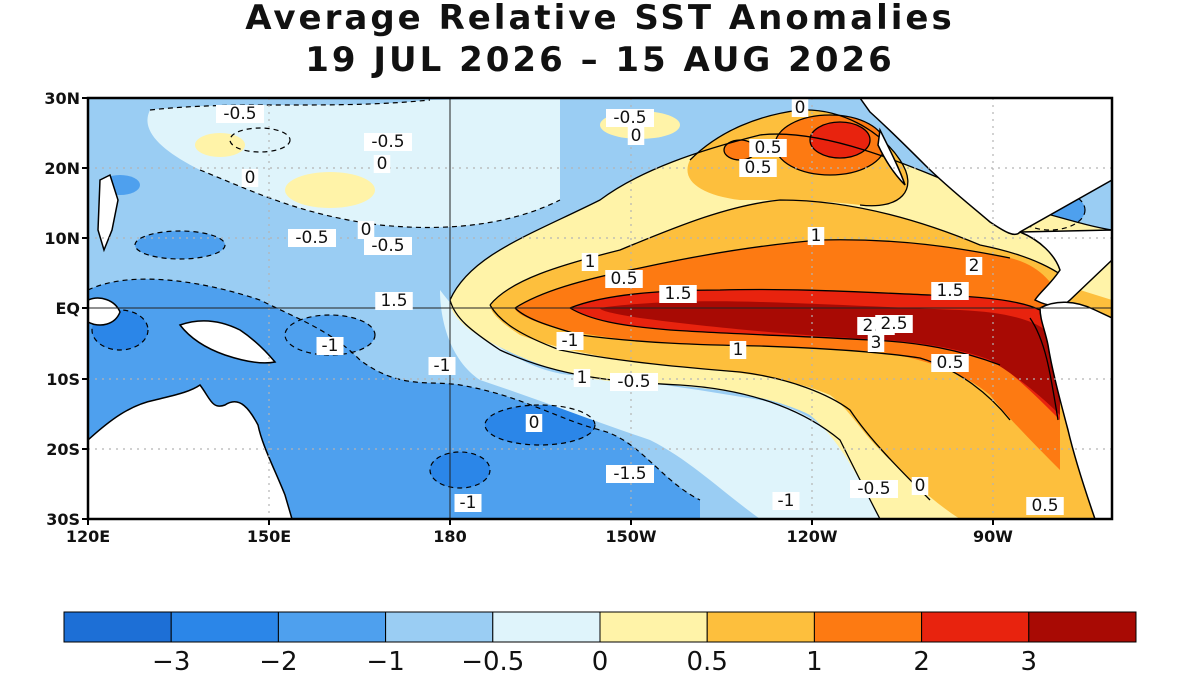  Describe the element at coordinates (385, 661) in the screenshot. I see `colorbar-tick-label: −1` at that location.